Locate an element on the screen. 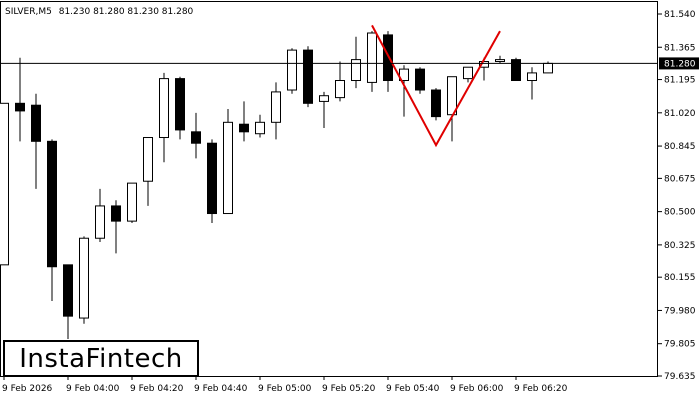  chart-header: SILVER,M5 81.230 81.280 81.230 81.280 is located at coordinates (99, 12).